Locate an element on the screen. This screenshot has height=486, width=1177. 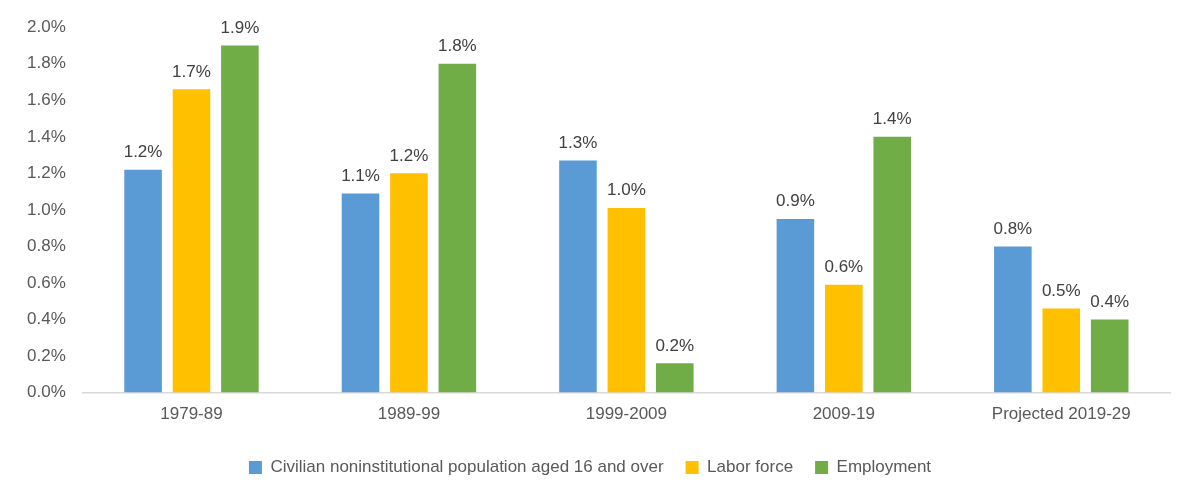
x-tick-label: 1999-2009 is located at coordinates (626, 414).